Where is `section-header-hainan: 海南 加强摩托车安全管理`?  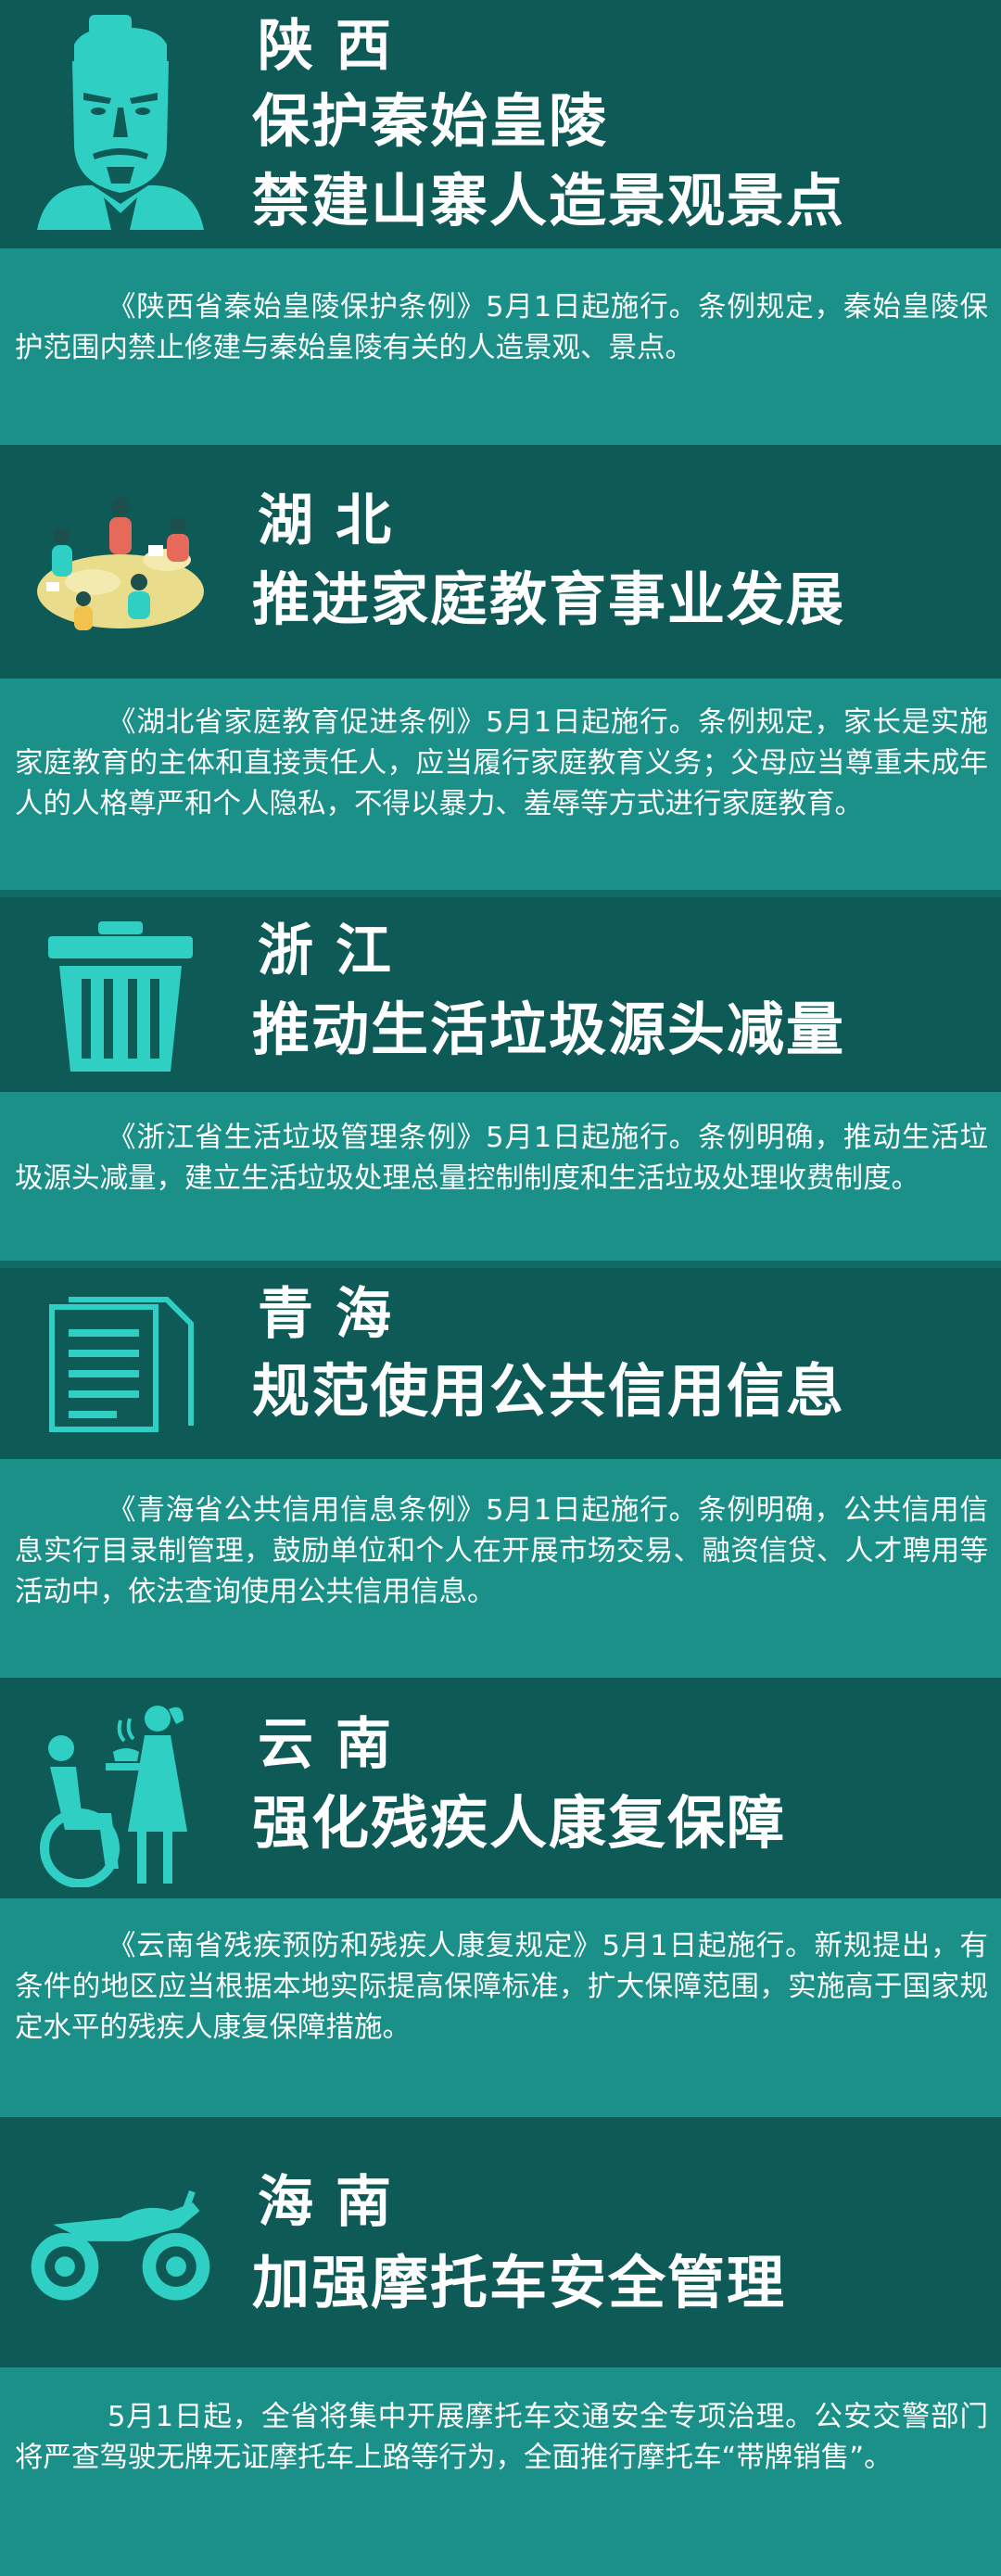
section-header-hainan: 海南 加强摩托车安全管理 is located at coordinates (500, 2242).